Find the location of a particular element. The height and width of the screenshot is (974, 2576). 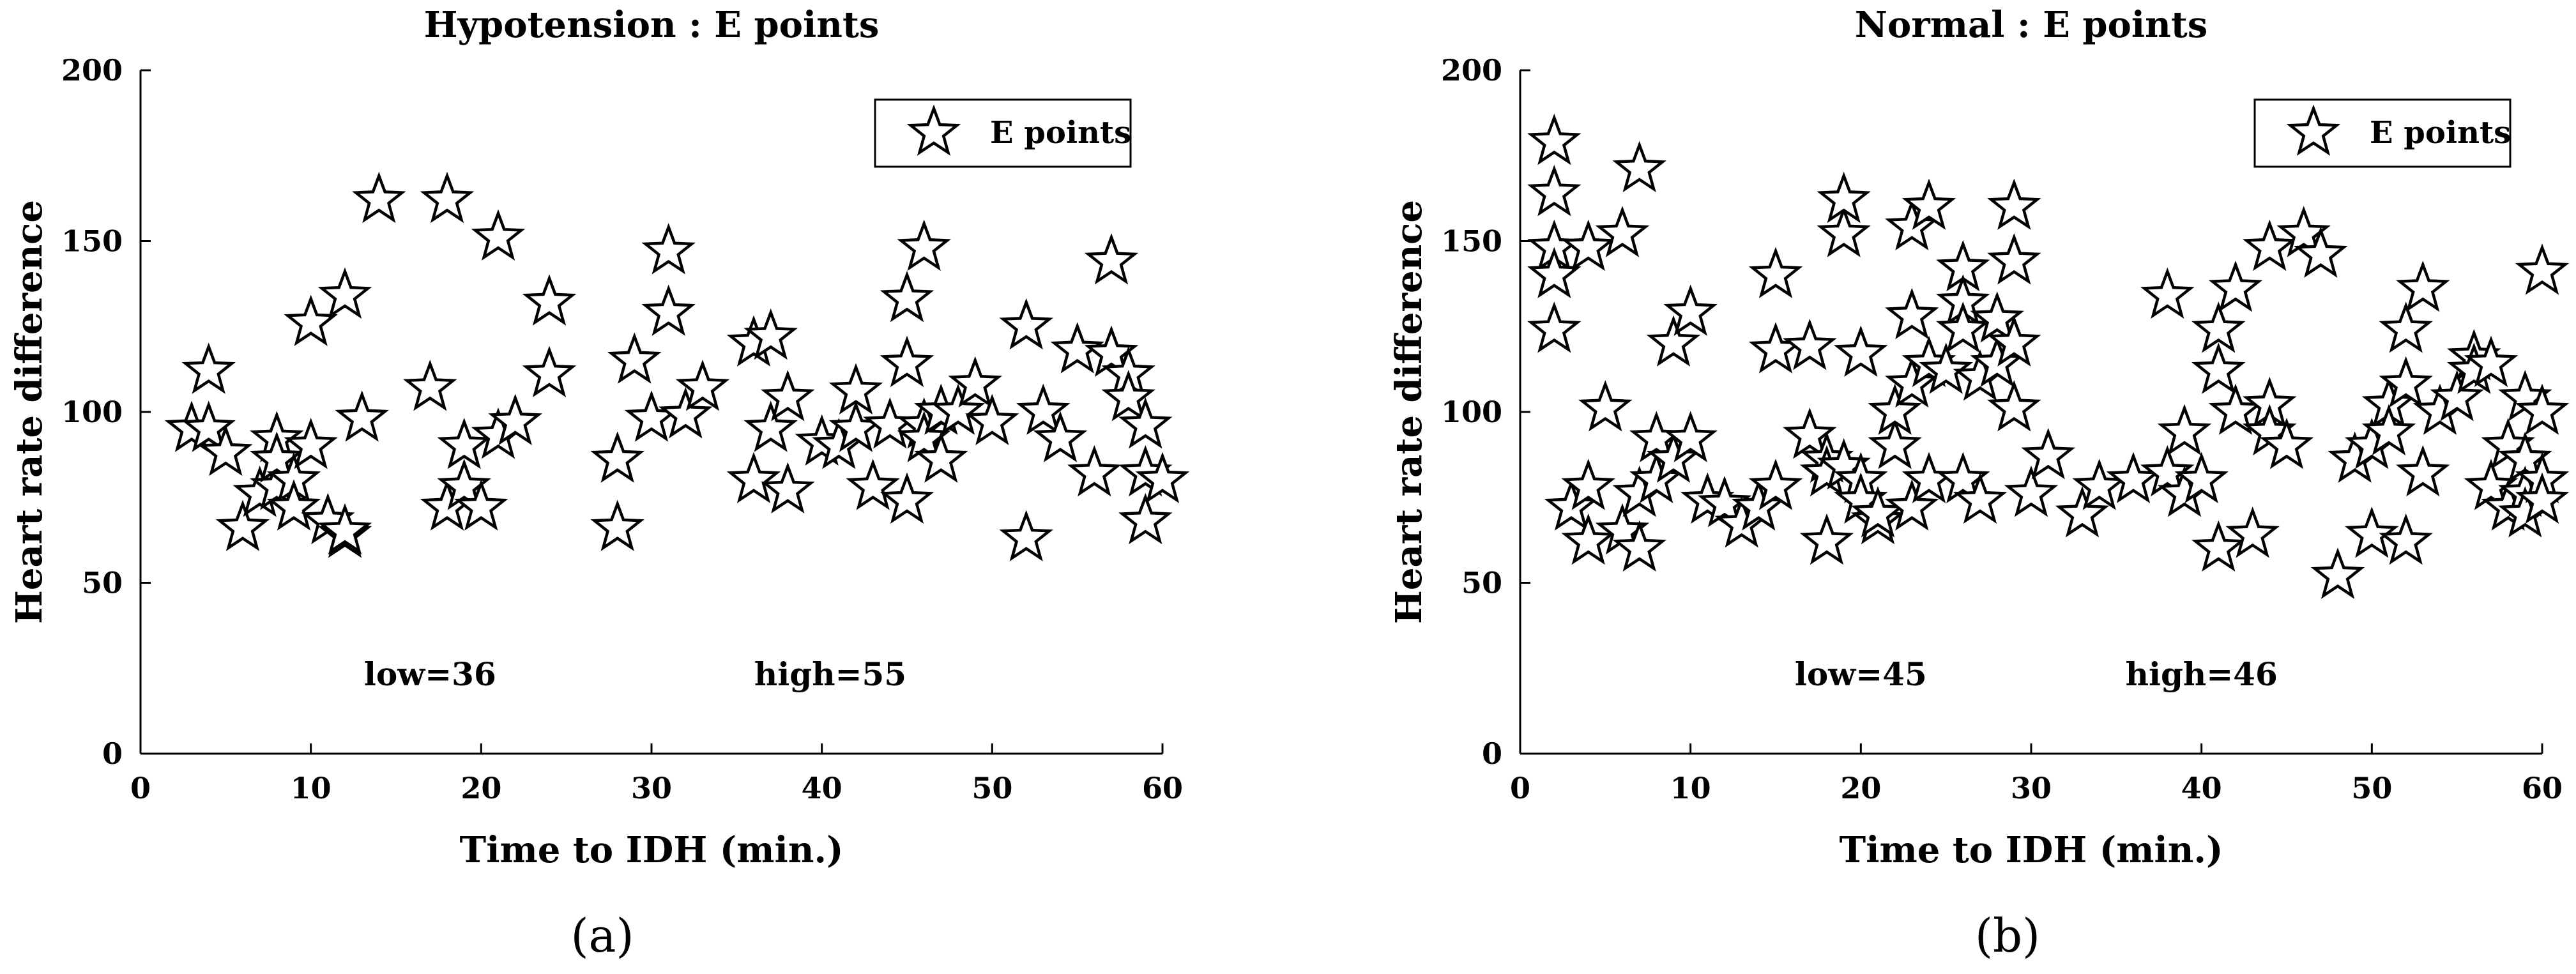

x-tick-label: 20 is located at coordinates (1860, 788).